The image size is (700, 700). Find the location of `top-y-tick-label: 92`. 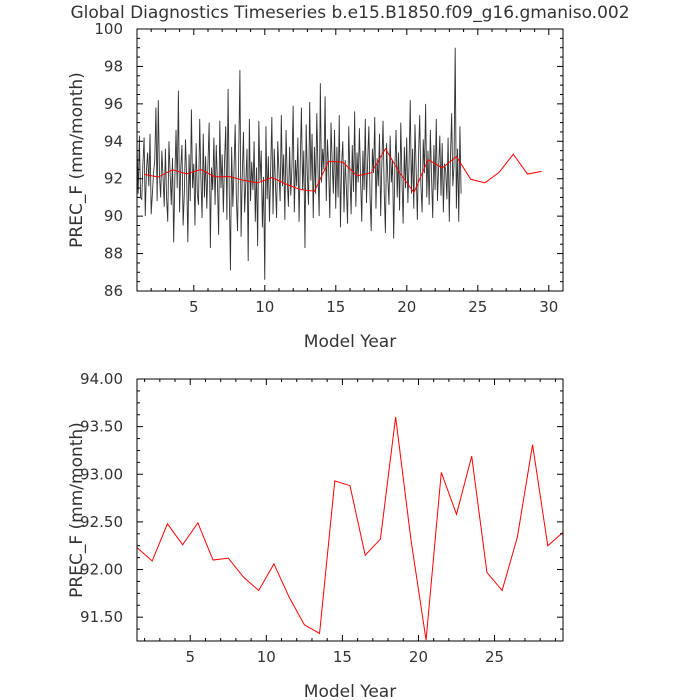

top-y-tick-label: 92 is located at coordinates (113, 179).